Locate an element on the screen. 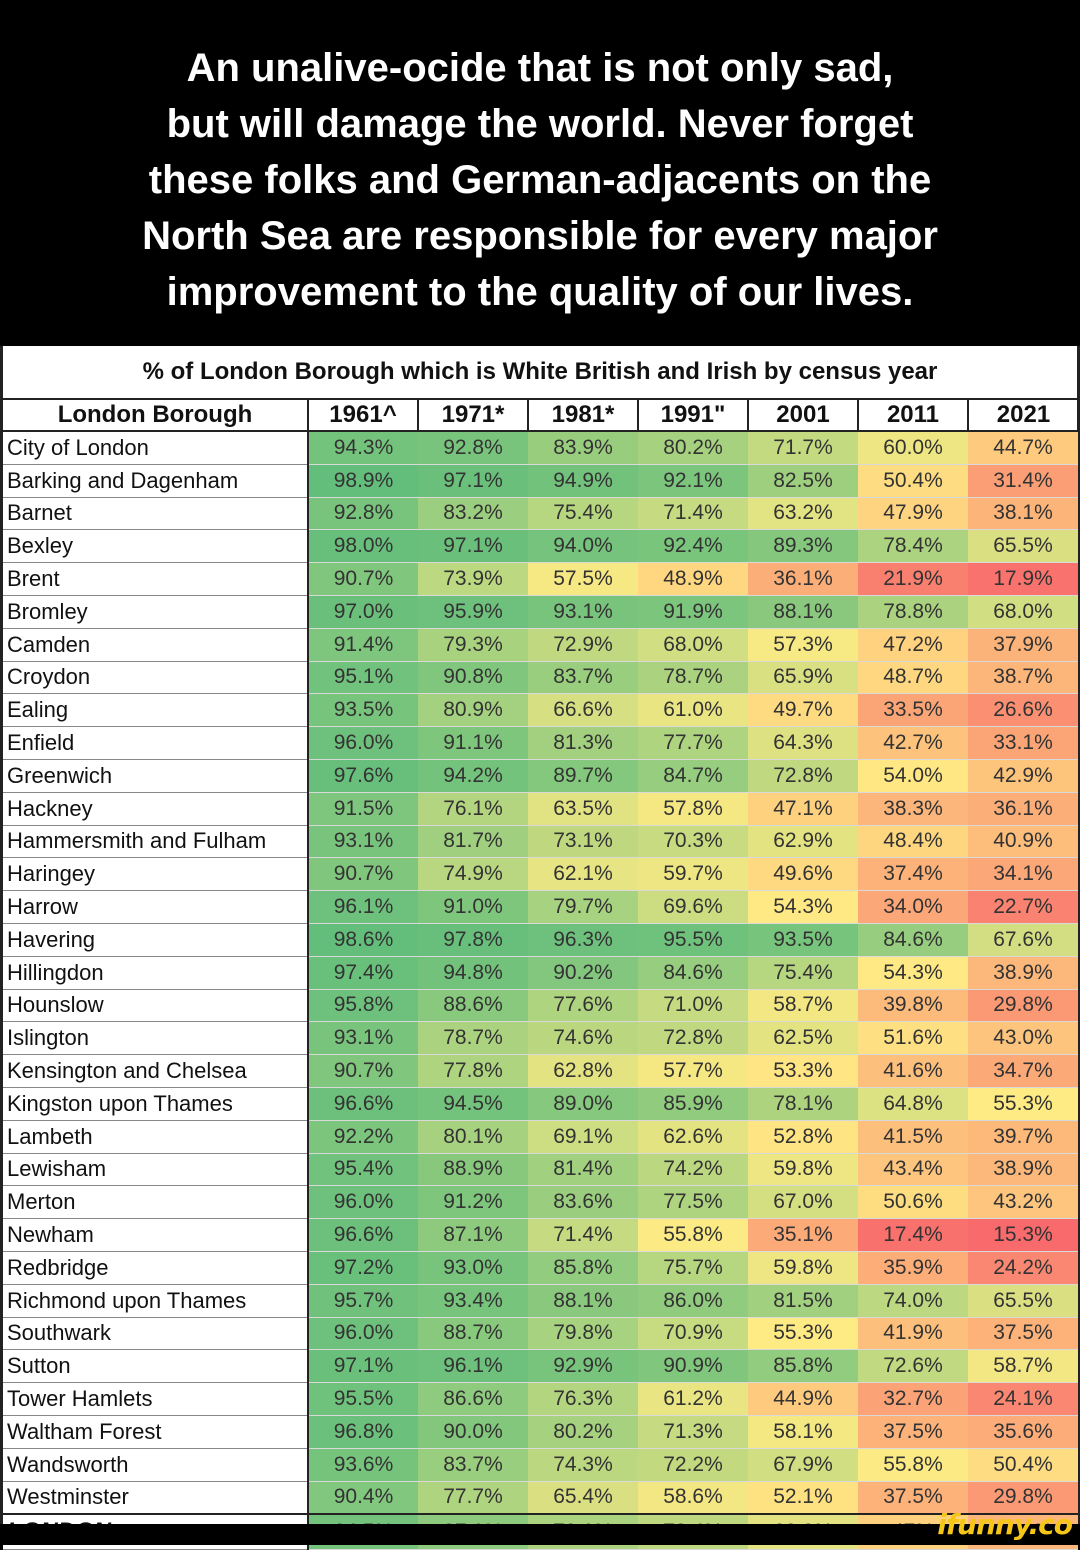 The height and width of the screenshot is (1550, 1080). percent-cell: 96.3% is located at coordinates (583, 940).